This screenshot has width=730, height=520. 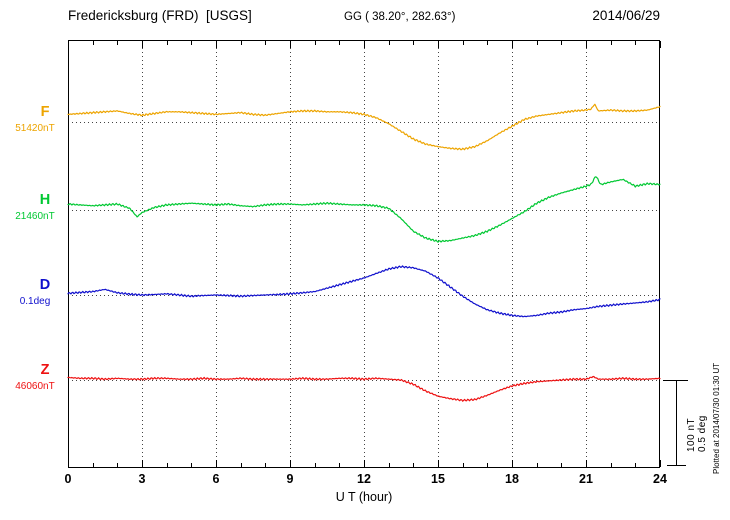 What do you see at coordinates (364, 388) in the screenshot?
I see `trace-Z` at bounding box center [364, 388].